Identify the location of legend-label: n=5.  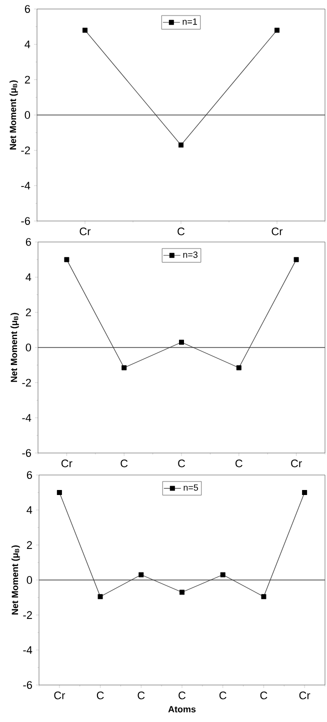
(191, 487).